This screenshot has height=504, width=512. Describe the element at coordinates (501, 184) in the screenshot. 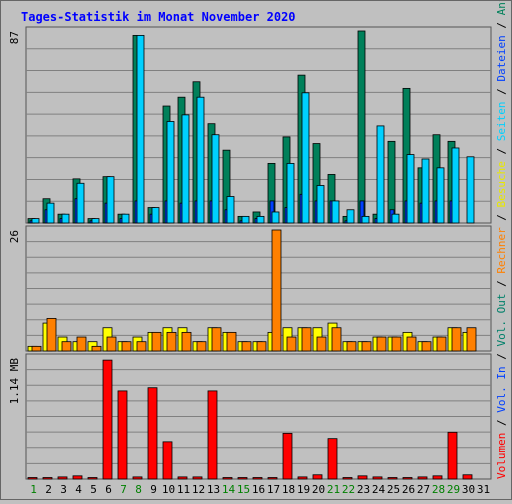

I see `legend-item: Besuche` at that location.